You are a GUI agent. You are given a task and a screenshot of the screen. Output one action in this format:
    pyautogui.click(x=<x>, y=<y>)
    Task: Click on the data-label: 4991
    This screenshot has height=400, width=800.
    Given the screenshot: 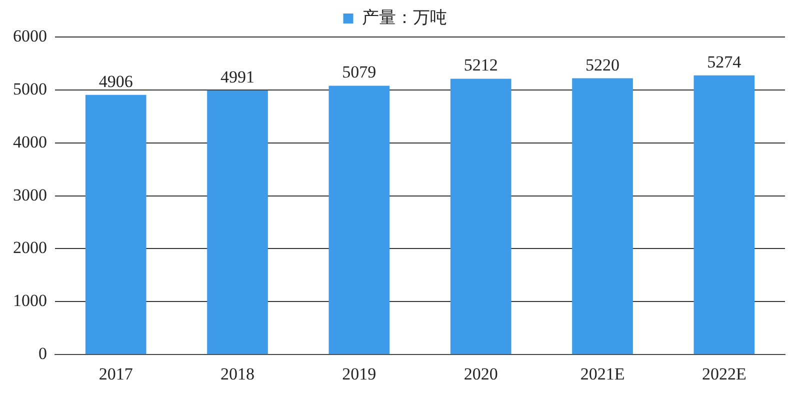 What is the action you would take?
    pyautogui.click(x=237, y=76)
    